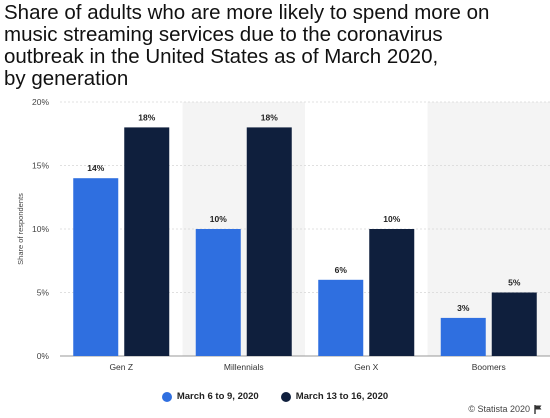 The image size is (550, 418). I want to click on credit: © Statista 2020, so click(505, 409).